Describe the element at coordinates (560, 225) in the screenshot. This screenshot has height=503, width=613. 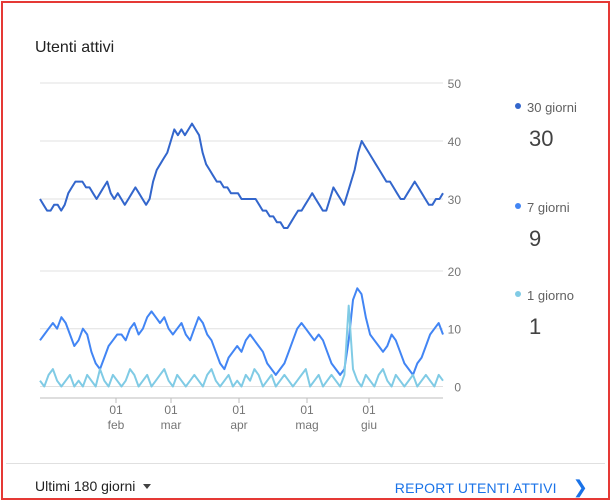
I see `legend-item-7-giorni: 7 giorni 9` at that location.